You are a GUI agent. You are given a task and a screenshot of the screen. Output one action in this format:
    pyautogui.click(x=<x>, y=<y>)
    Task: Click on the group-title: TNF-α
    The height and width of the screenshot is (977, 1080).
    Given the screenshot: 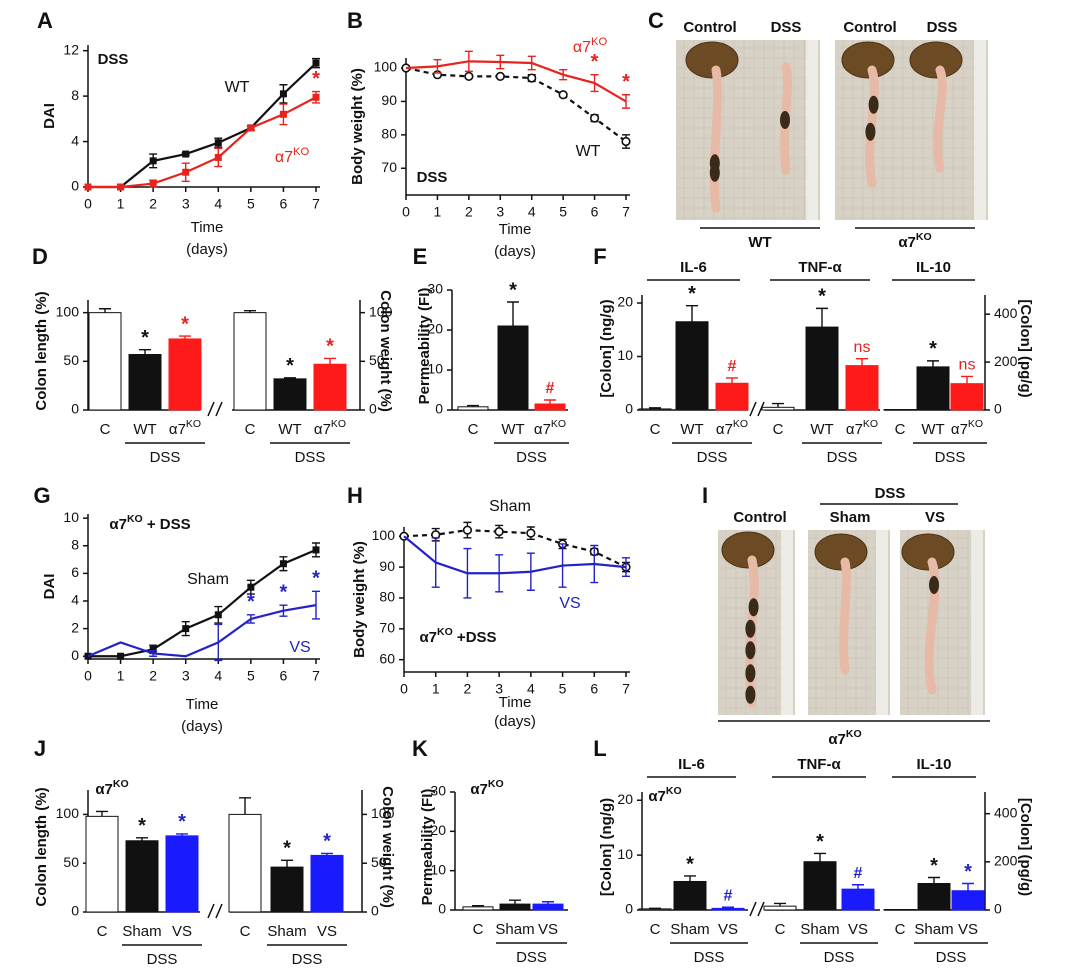 What is the action you would take?
    pyautogui.click(x=819, y=764)
    